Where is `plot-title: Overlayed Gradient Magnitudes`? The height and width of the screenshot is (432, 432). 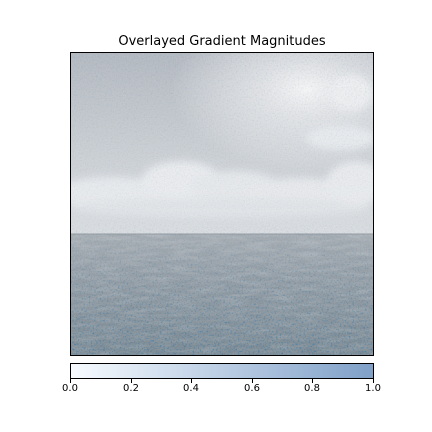
plot-title: Overlayed Gradient Magnitudes is located at coordinates (222, 41).